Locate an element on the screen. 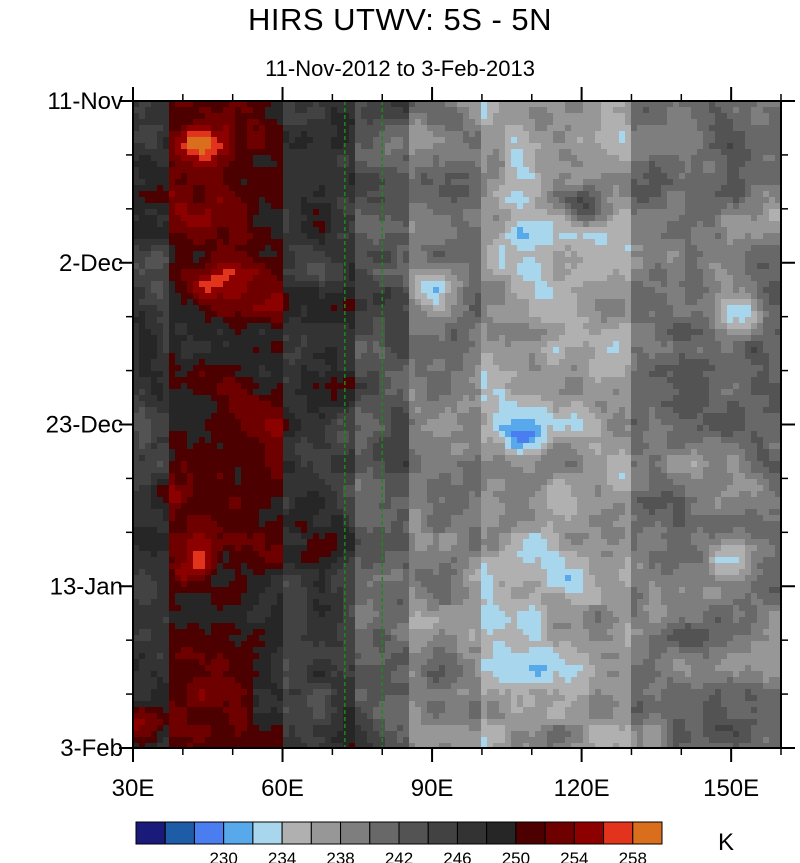 The image size is (800, 863). colorbar-tick-label: 258 is located at coordinates (633, 856).